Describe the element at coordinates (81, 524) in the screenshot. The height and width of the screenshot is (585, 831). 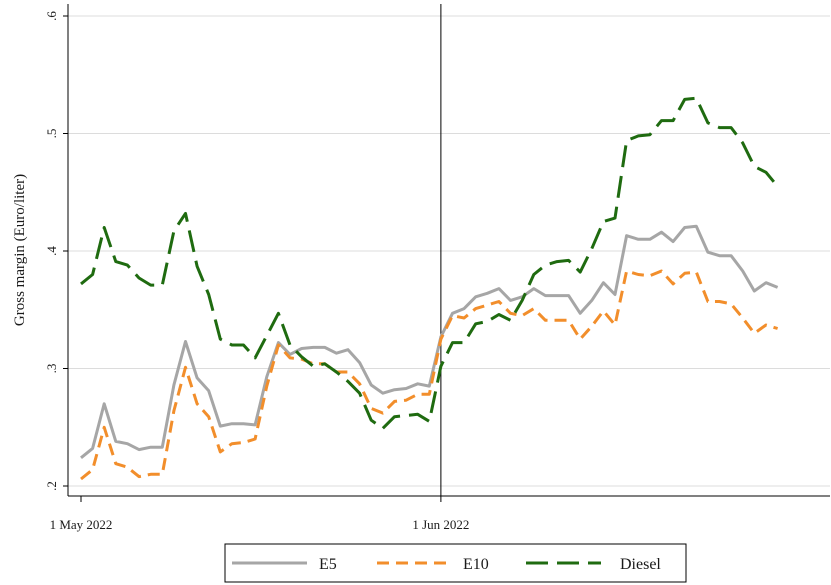
I see `x-tick-label: 1 May 2022` at that location.